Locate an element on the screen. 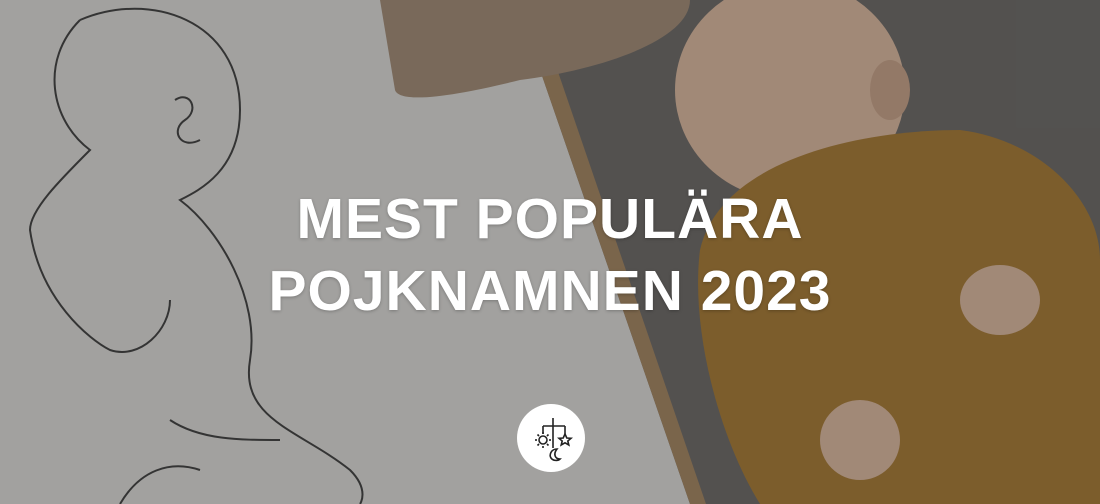 Image resolution: width=1100 pixels, height=504 pixels. baby-mobile-icon is located at coordinates (554, 440).